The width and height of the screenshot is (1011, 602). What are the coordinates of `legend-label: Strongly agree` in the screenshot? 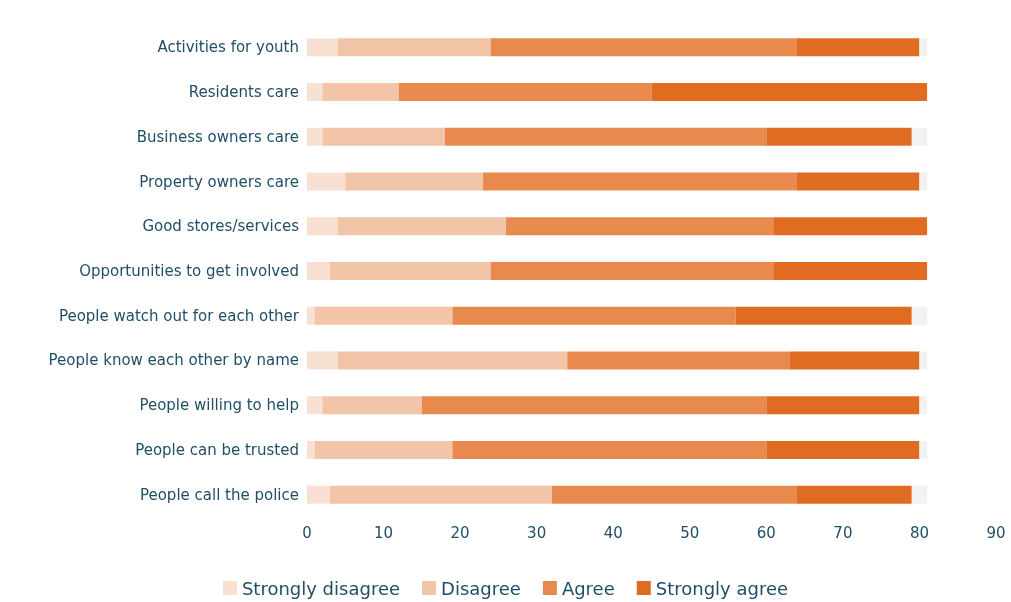 It's located at (722, 588).